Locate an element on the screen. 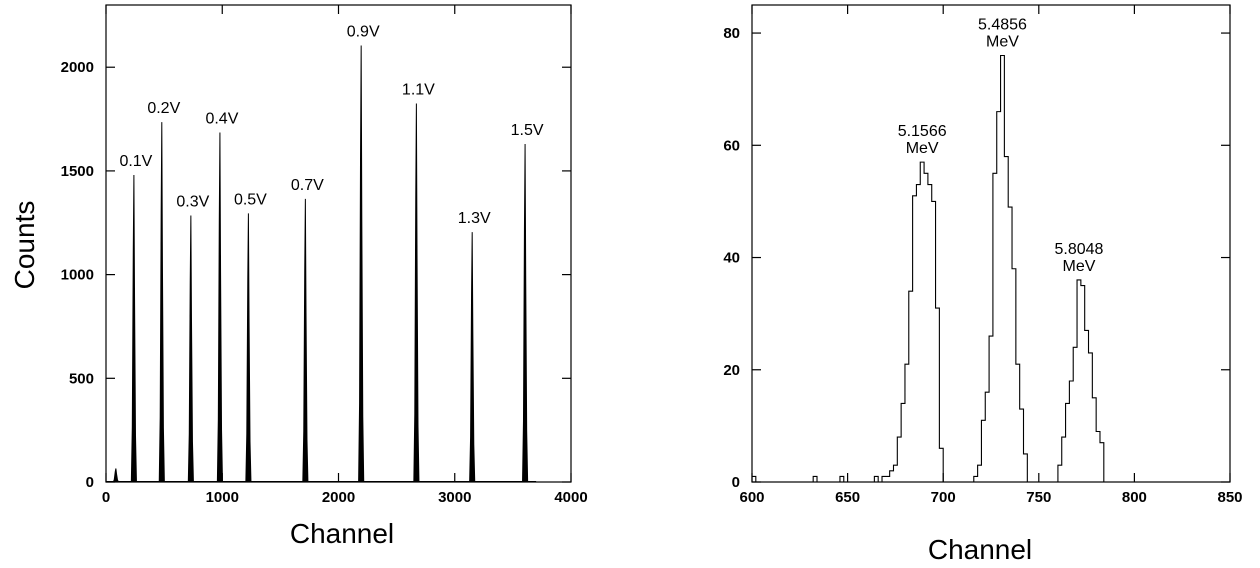 This screenshot has width=1260, height=568. right-x-tick-label: 800 is located at coordinates (1134, 497).